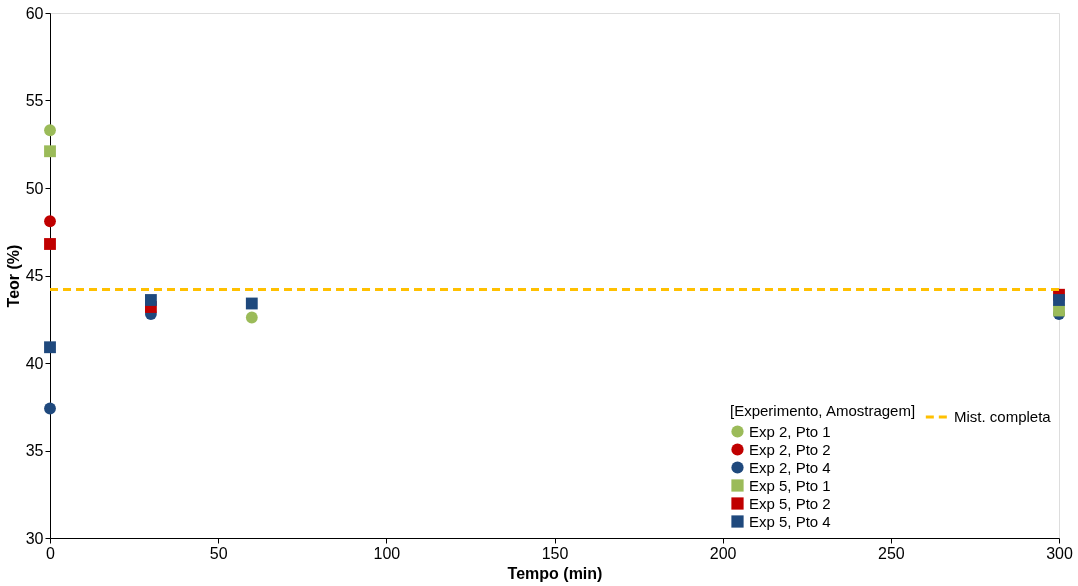 Image resolution: width=1078 pixels, height=586 pixels. I want to click on x-tick-label: 200, so click(723, 553).